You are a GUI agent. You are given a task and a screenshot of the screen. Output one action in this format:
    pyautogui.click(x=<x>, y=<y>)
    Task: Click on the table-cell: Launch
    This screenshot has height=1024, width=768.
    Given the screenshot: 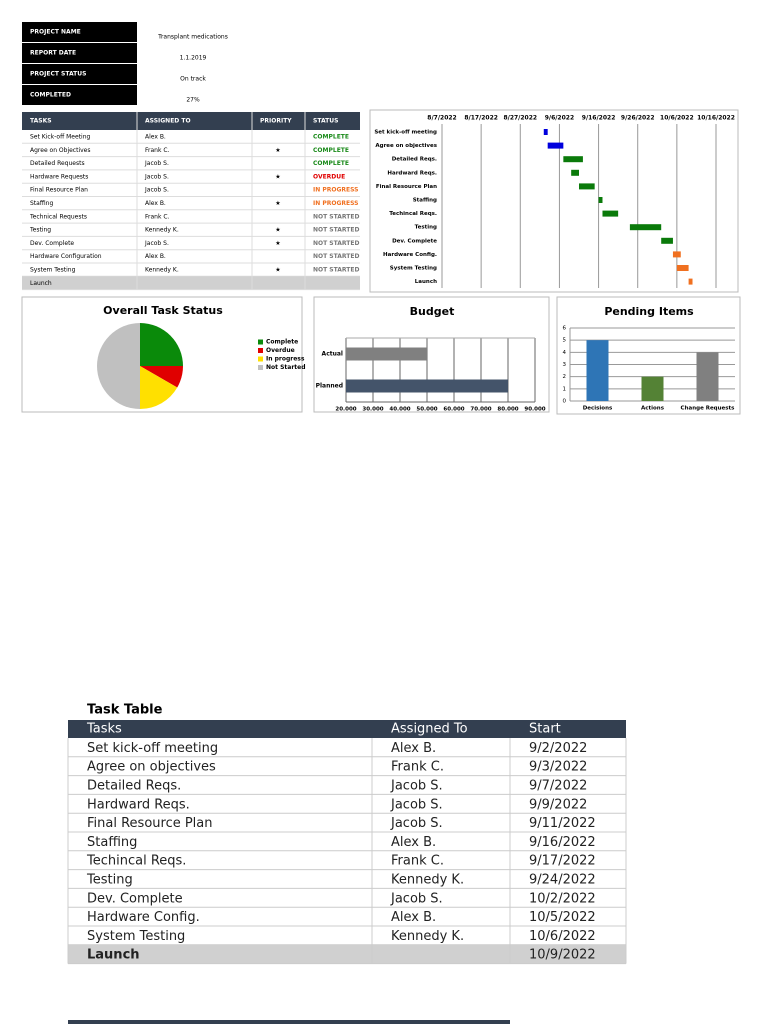 What is the action you would take?
    pyautogui.click(x=113, y=955)
    